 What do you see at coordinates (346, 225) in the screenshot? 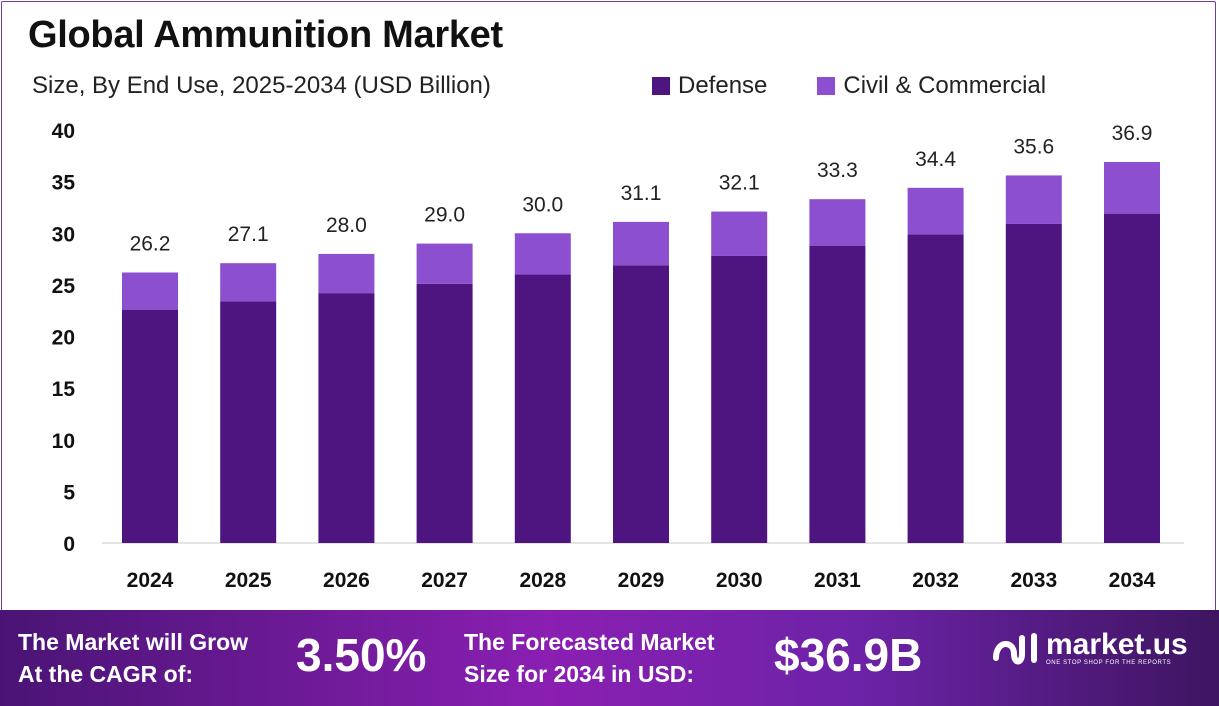
I see `bar-total-label: 28.0` at bounding box center [346, 225].